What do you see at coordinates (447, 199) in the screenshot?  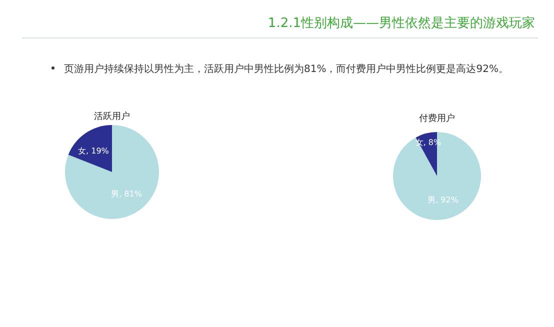 I see `data-label: , 92%` at bounding box center [447, 199].